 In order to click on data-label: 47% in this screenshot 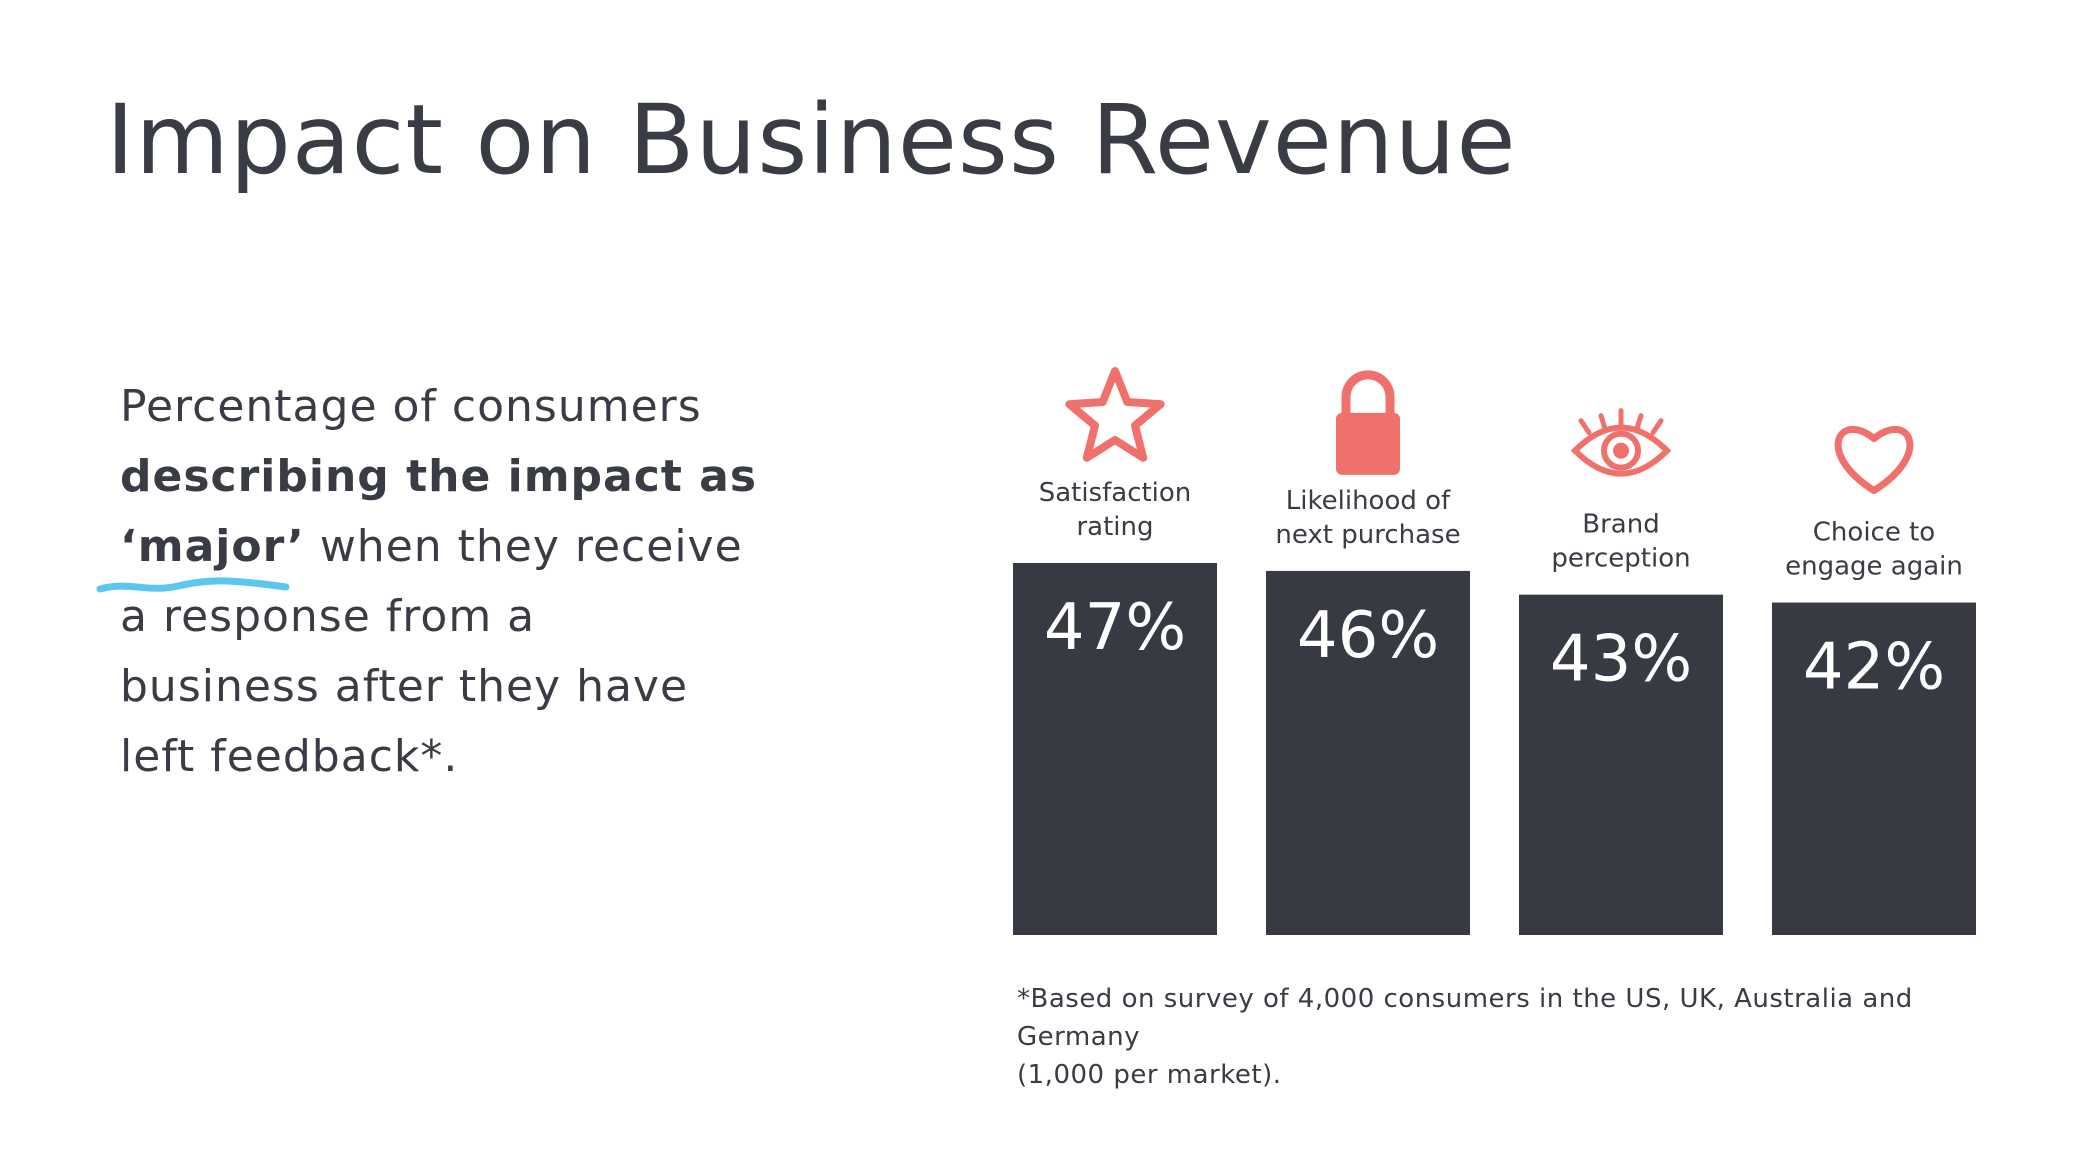, I will do `click(1115, 628)`.